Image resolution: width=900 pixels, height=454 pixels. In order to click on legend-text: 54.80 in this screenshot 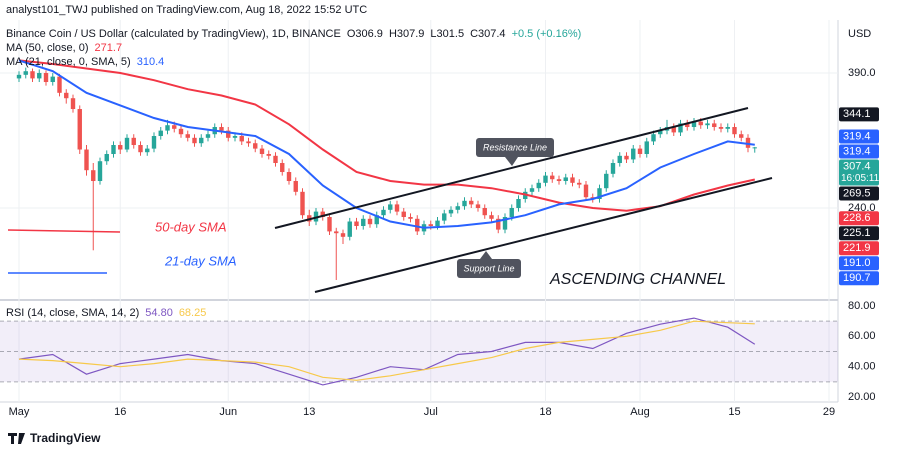, I will do `click(159, 313)`.